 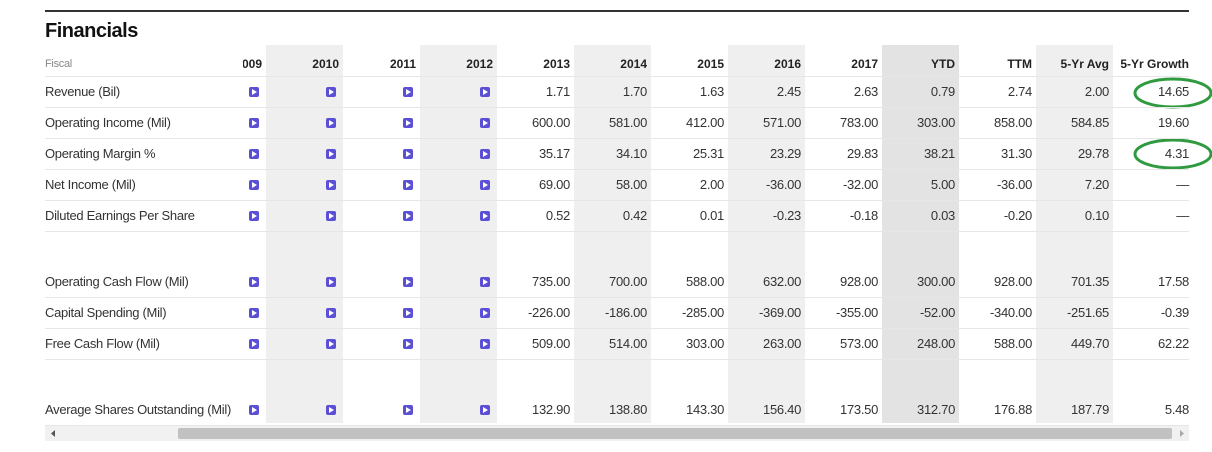 What do you see at coordinates (782, 281) in the screenshot?
I see `cell-value: 632.00` at bounding box center [782, 281].